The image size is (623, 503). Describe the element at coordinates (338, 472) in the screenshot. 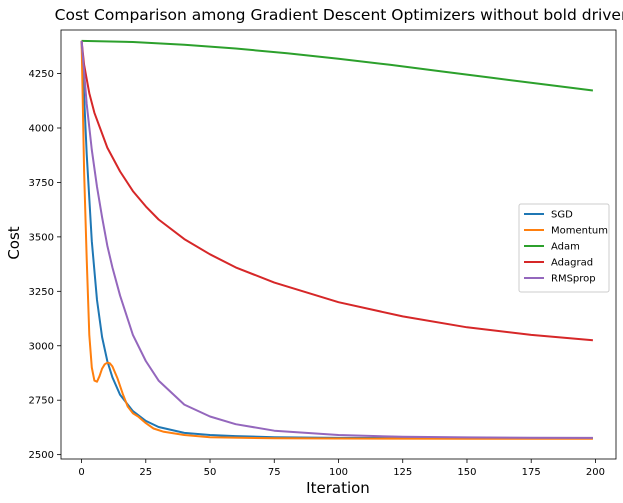

I see `x-tick-label: 100` at that location.